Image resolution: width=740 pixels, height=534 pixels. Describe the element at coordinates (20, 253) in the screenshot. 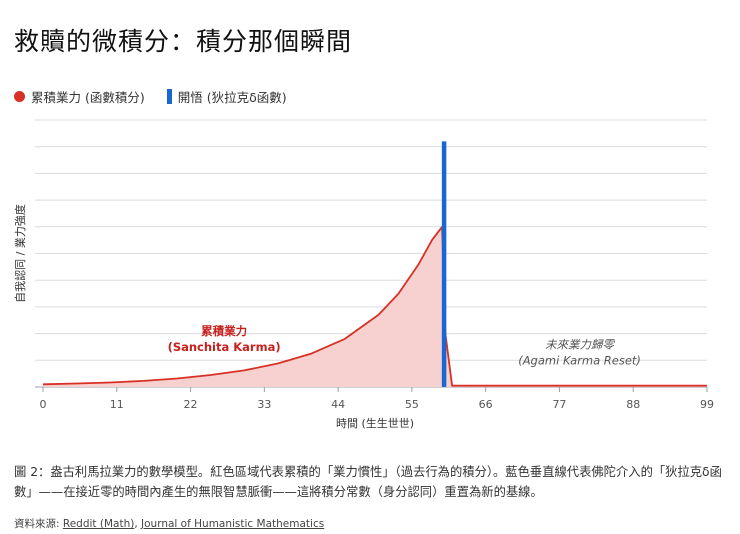

I see `y-axis-label: 自我認同 / 業力強度` at that location.